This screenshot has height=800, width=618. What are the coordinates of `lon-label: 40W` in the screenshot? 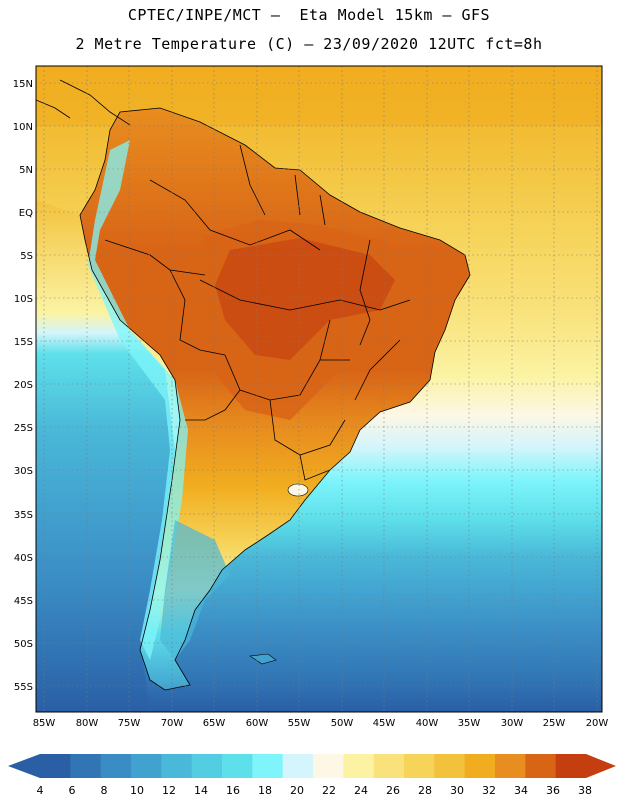 It's located at (427, 723).